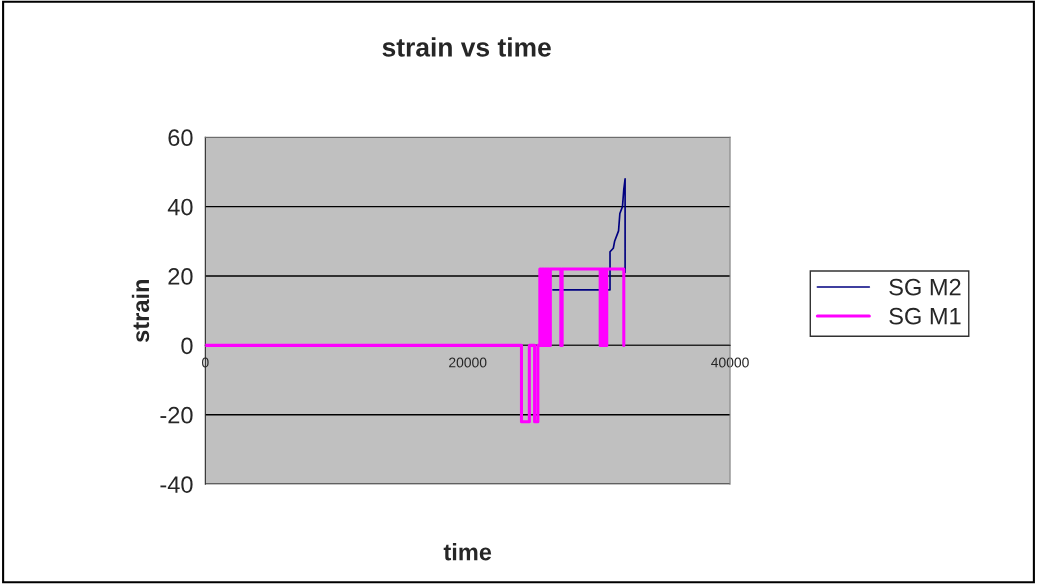 This screenshot has width=1037, height=584. What do you see at coordinates (466, 47) in the screenshot?
I see `chart-title: strain vs time` at bounding box center [466, 47].